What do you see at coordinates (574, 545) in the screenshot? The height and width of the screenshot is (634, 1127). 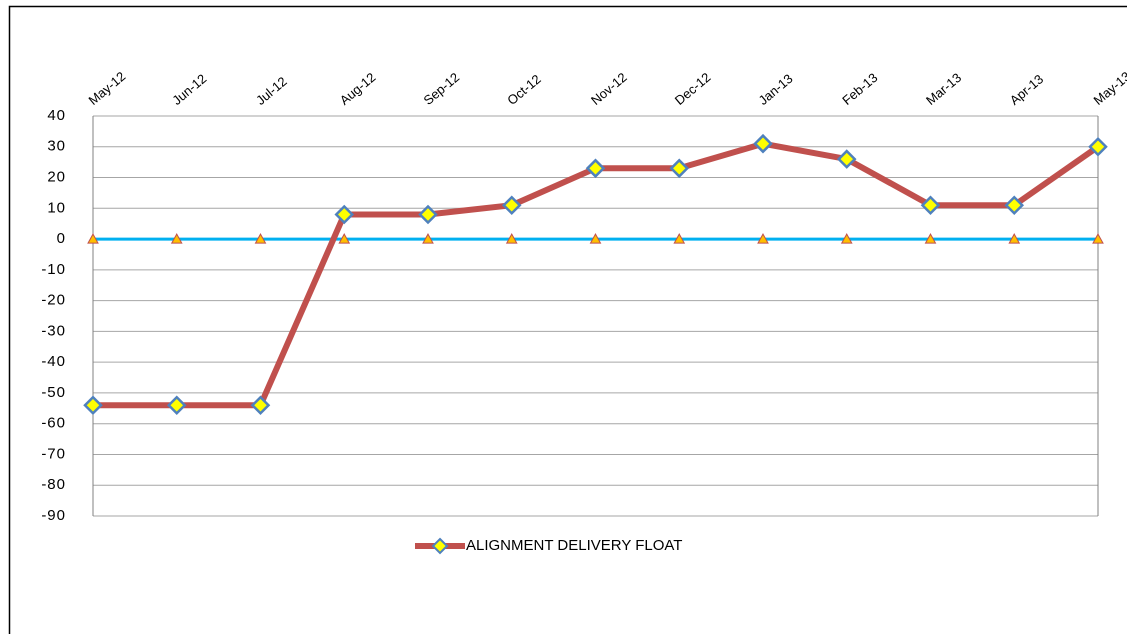 I see `legend-label: ALIGNMENT DELIVERY FLOAT` at bounding box center [574, 545].